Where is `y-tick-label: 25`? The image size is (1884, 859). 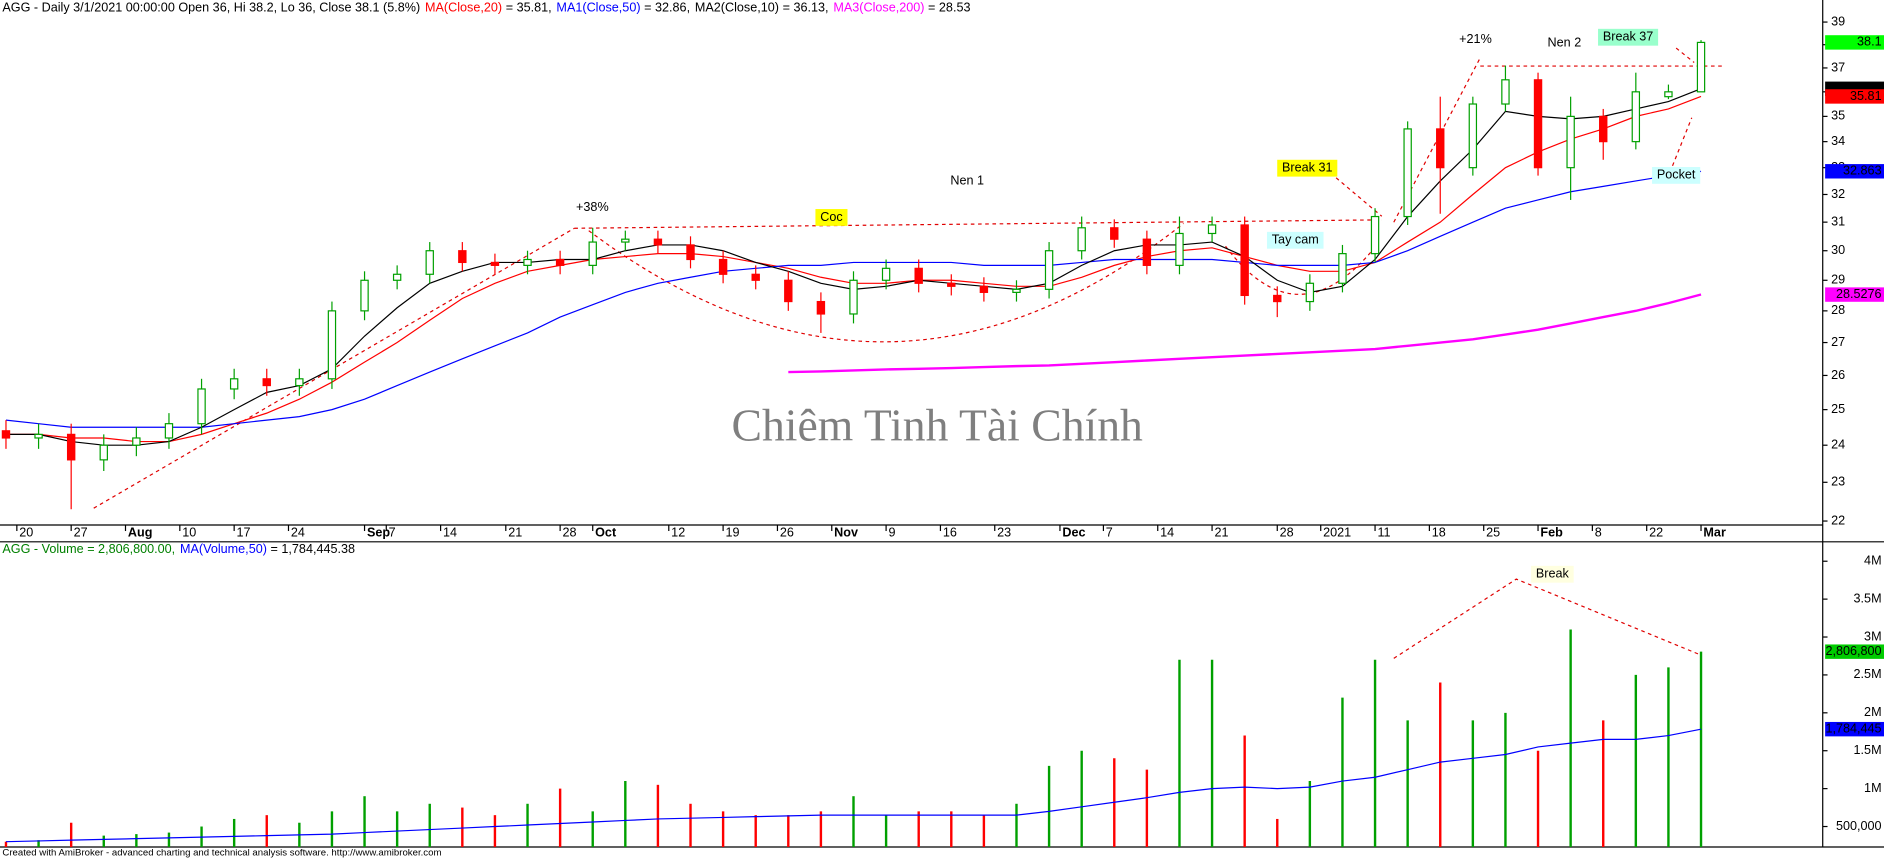
y-tick-label: 25 is located at coordinates (1838, 409).